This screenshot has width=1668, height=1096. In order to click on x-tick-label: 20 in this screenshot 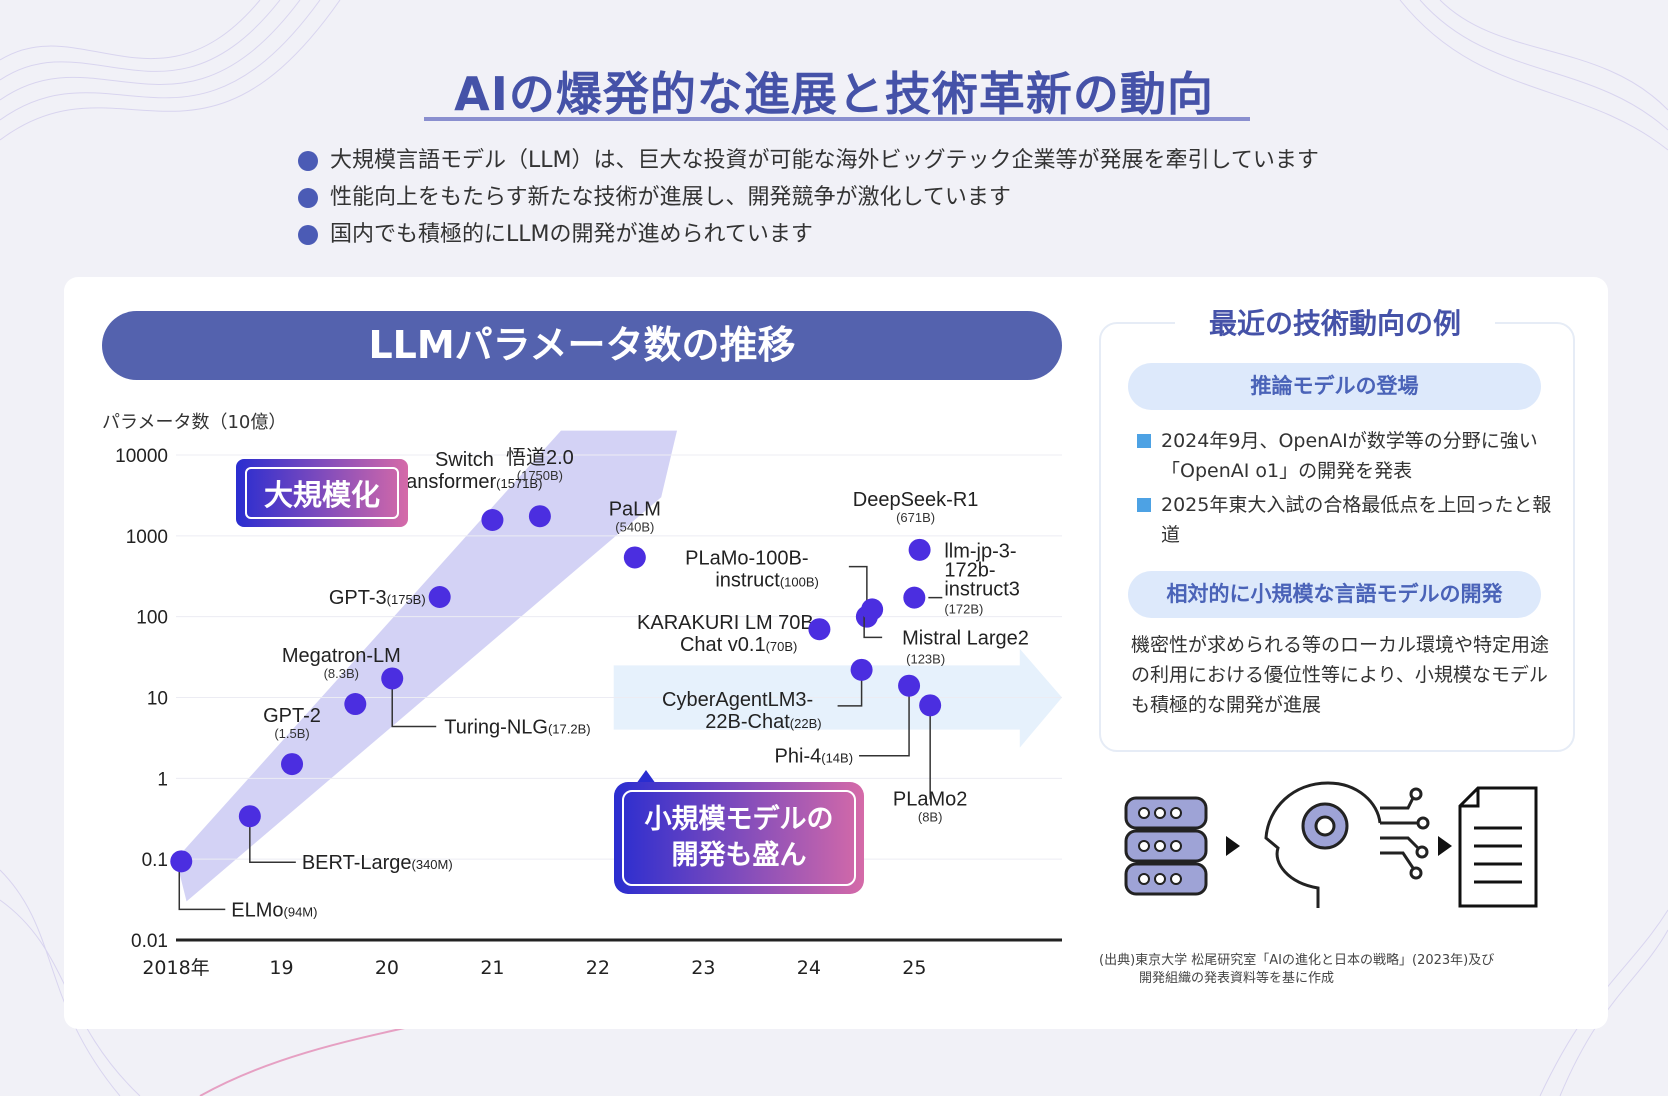, I will do `click(387, 968)`.